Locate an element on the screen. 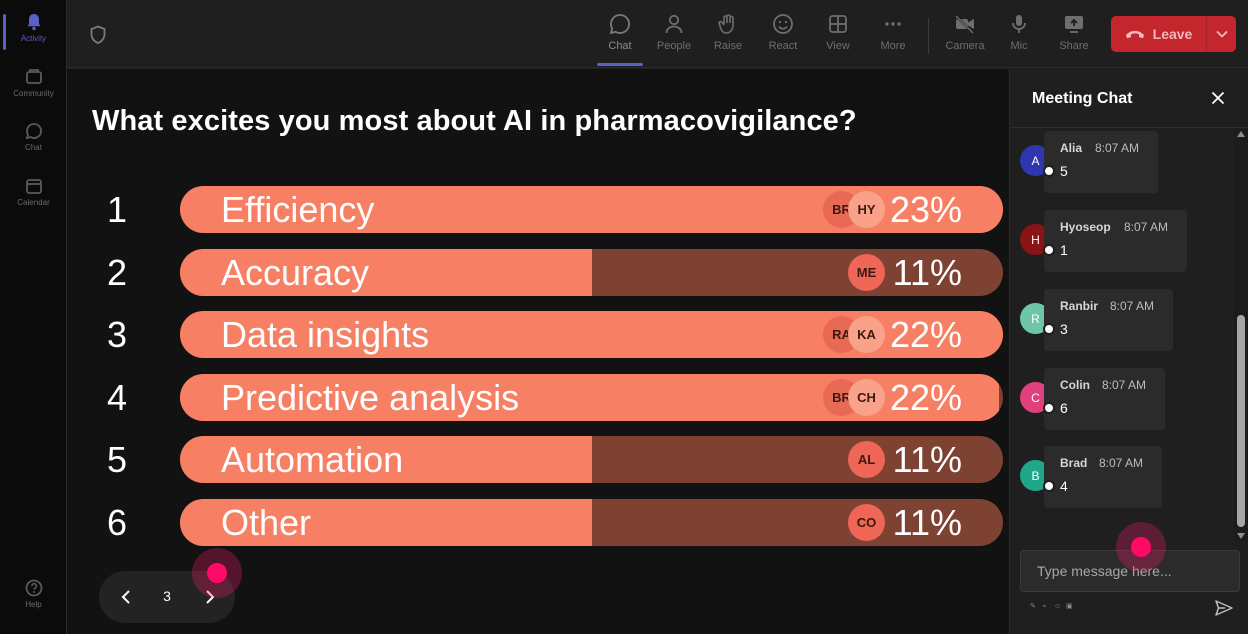 The width and height of the screenshot is (1248, 634). poll-option-number: 1 is located at coordinates (117, 209).